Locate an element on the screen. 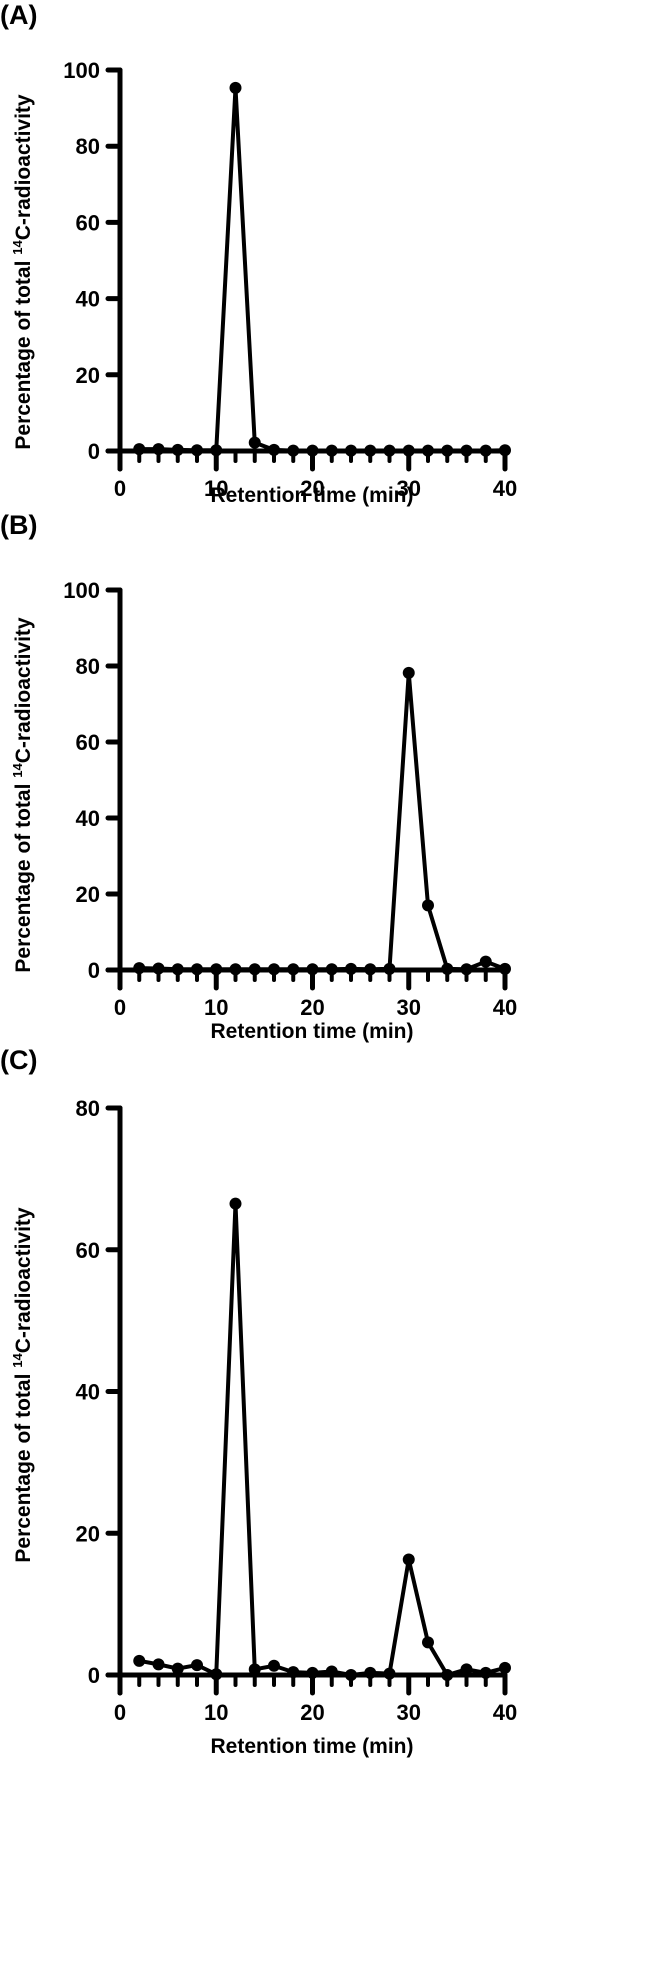  panel-label-b: (B) is located at coordinates (19, 525).